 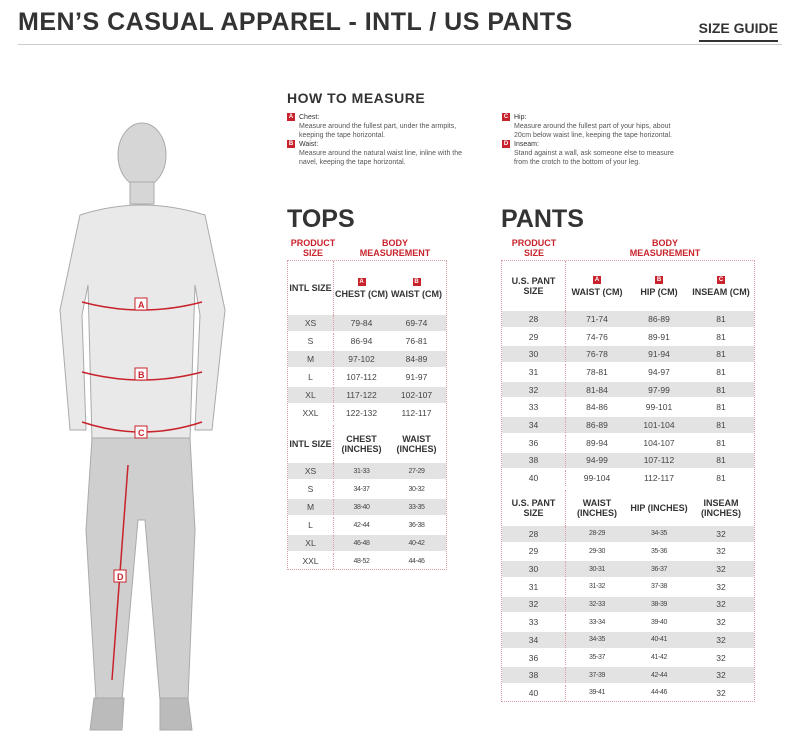 What do you see at coordinates (311, 359) in the screenshot?
I see `table-cell: M` at bounding box center [311, 359].